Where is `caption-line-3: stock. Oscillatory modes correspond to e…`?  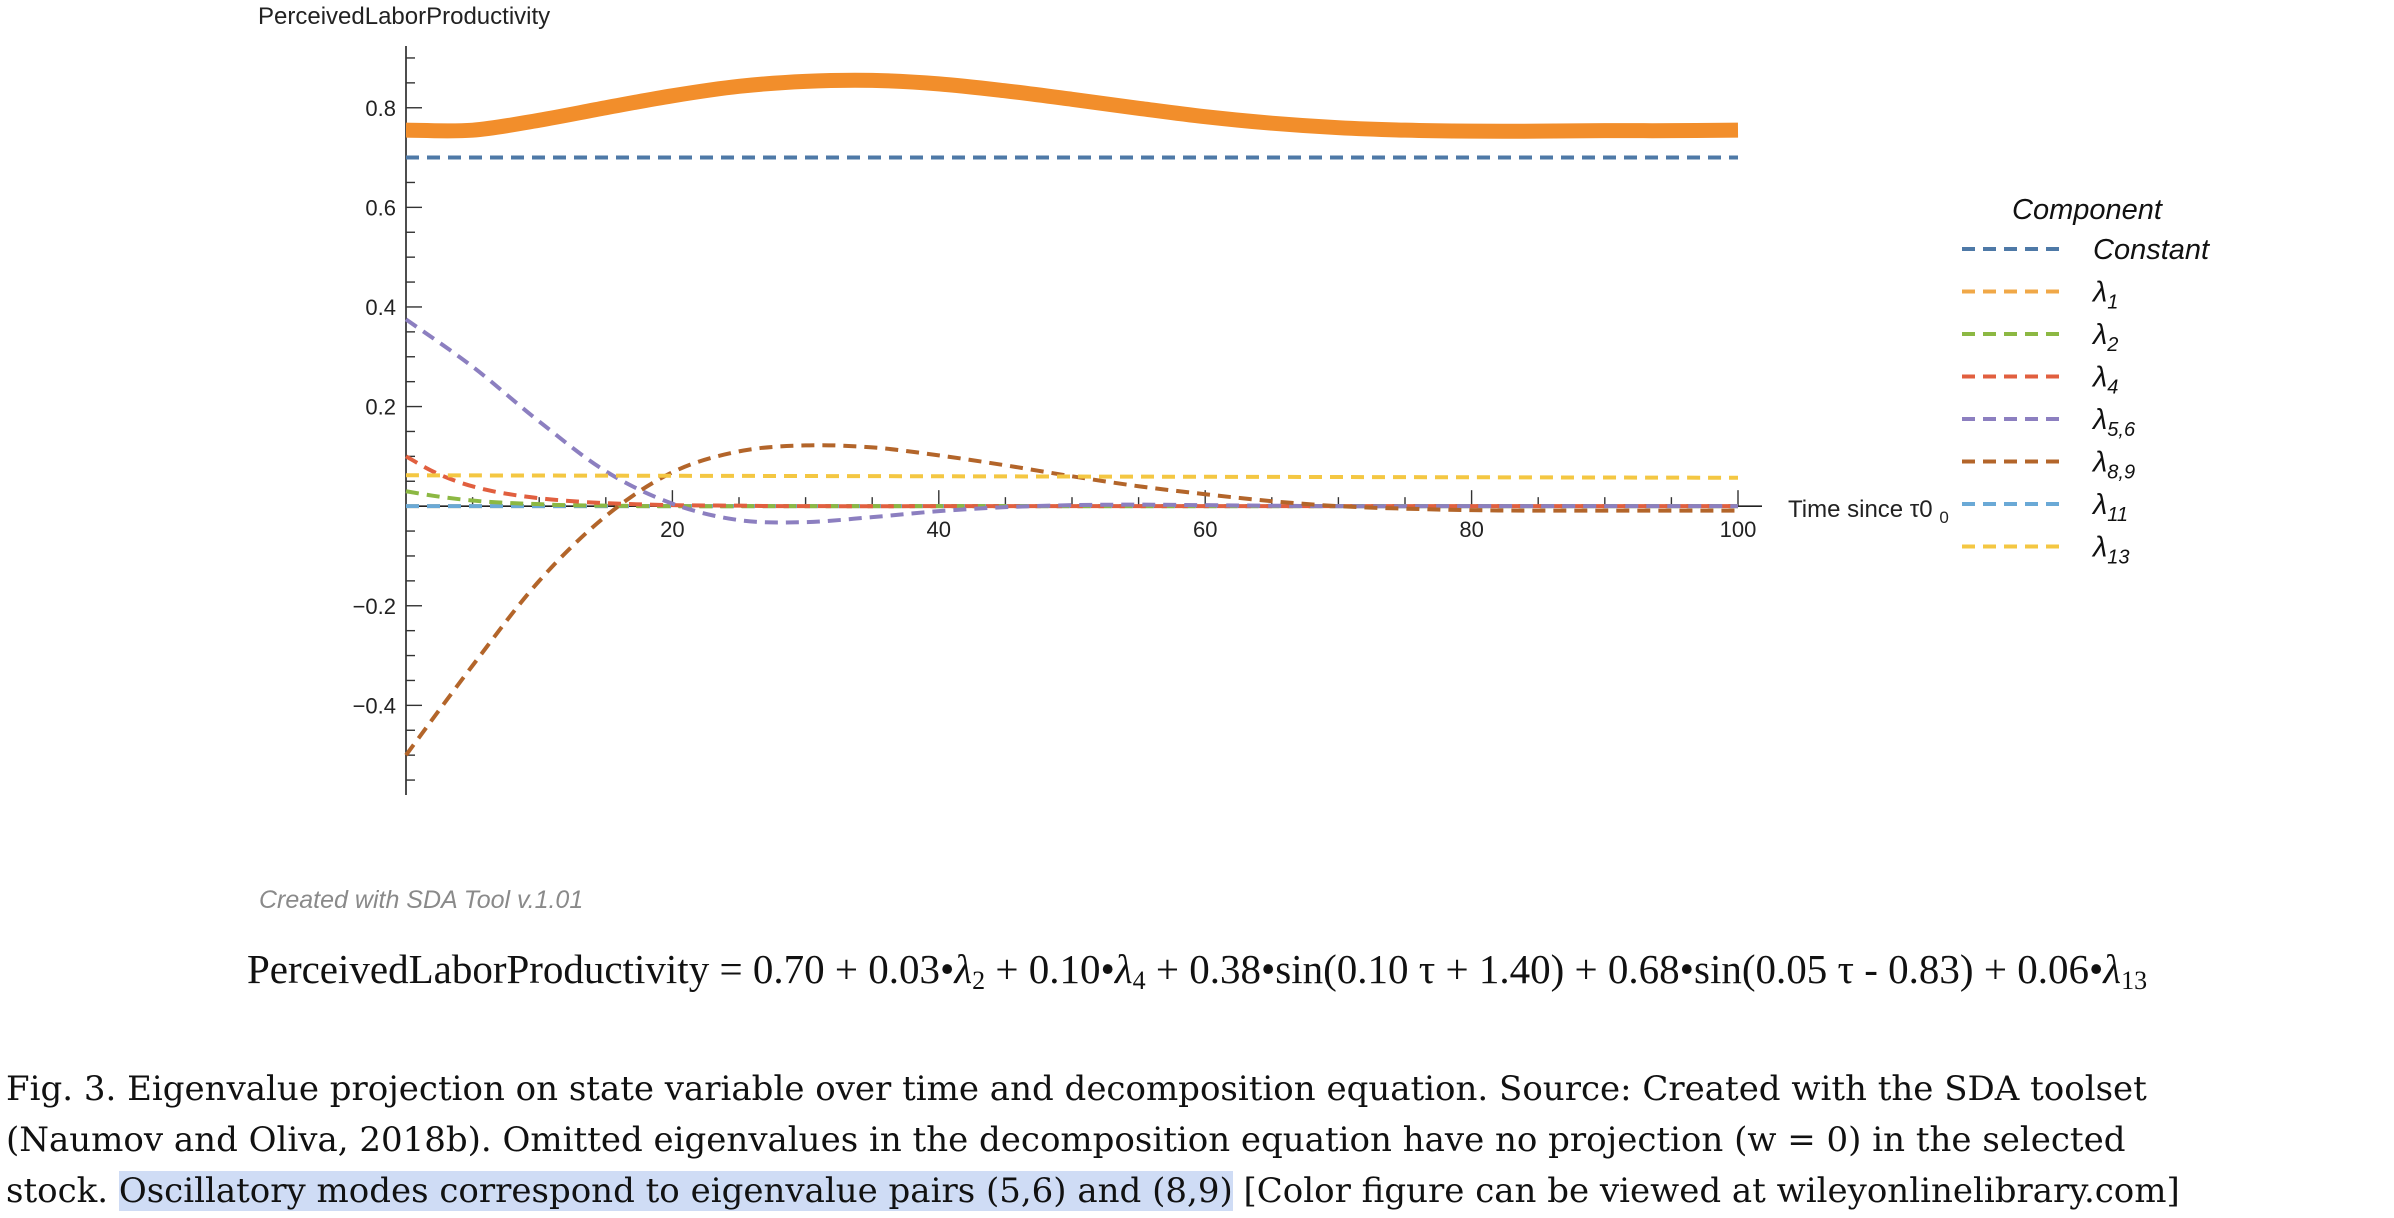
caption-line-3: stock. Oscillatory modes correspond to e… is located at coordinates (1199, 1191).